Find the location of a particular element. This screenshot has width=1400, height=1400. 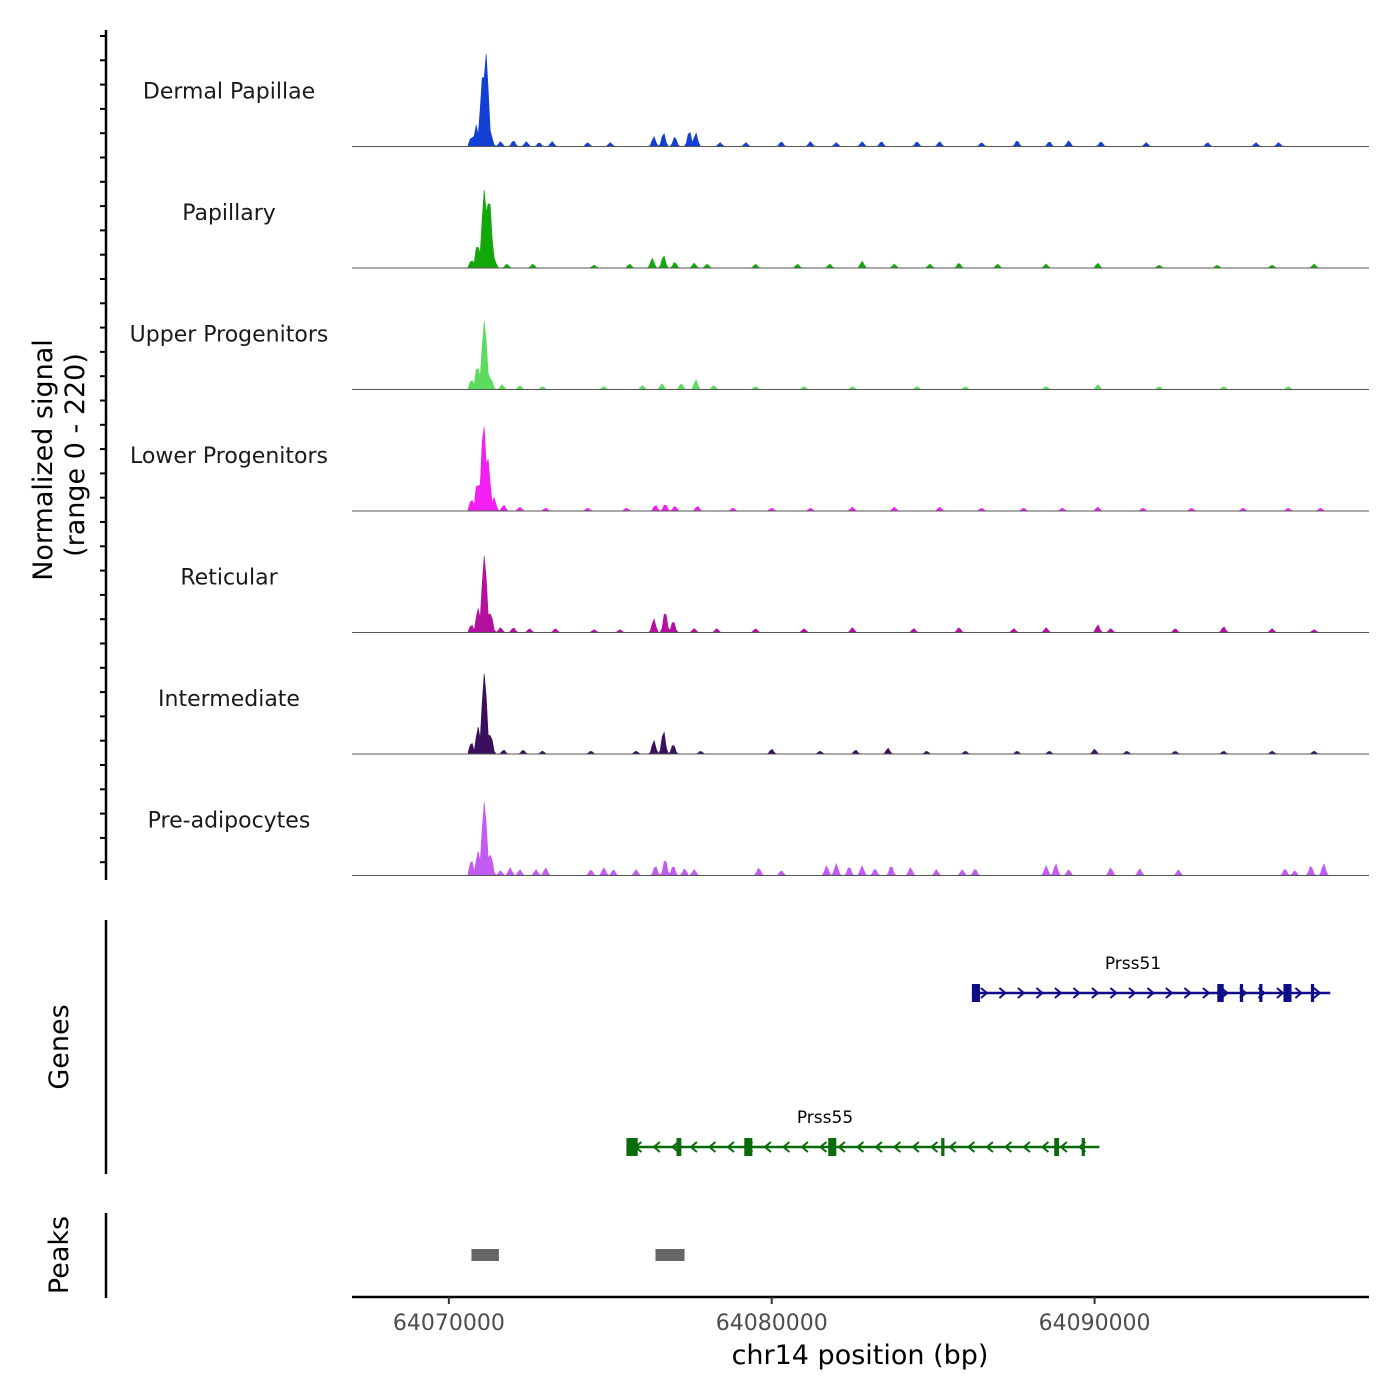

track-pre-adipocytes: Pre-adipocytes is located at coordinates (758, 839).